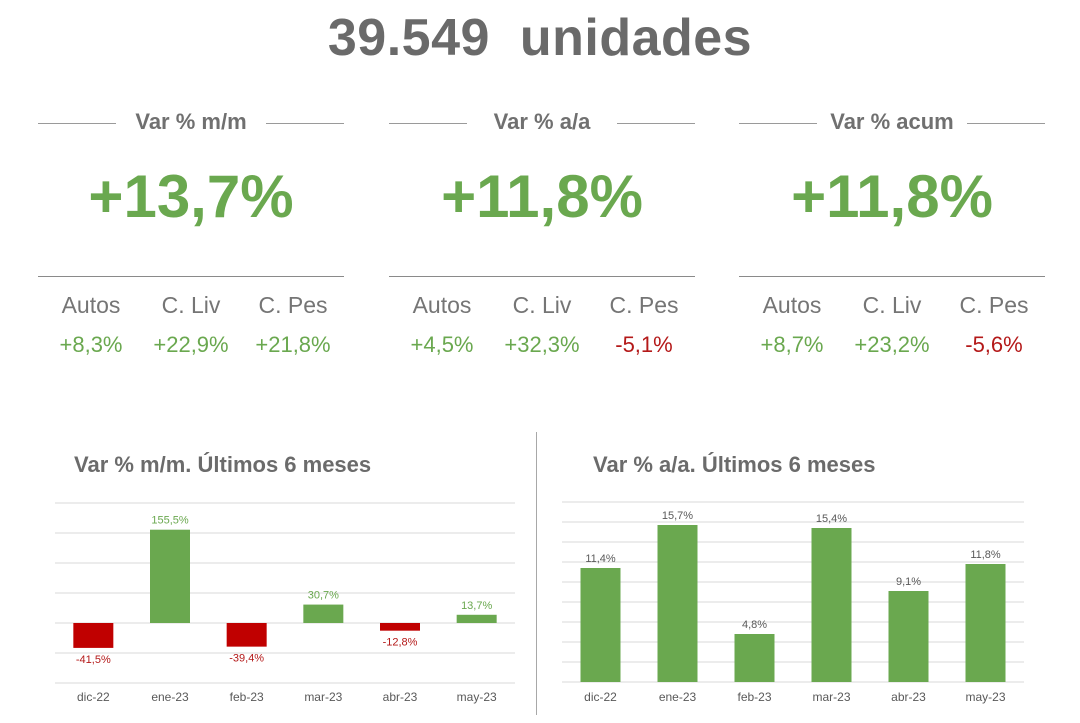 This screenshot has width=1080, height=723. I want to click on headline-number: 39.549, so click(408, 38).